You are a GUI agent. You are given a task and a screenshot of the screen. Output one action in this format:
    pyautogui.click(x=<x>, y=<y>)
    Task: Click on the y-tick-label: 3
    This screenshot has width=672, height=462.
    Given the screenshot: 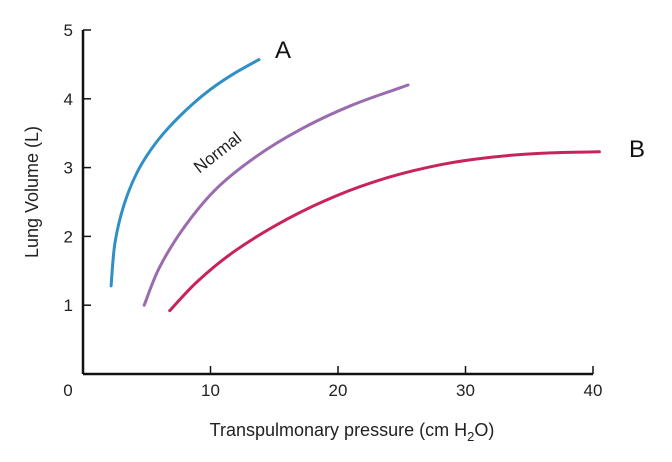 What is the action you would take?
    pyautogui.click(x=68, y=168)
    